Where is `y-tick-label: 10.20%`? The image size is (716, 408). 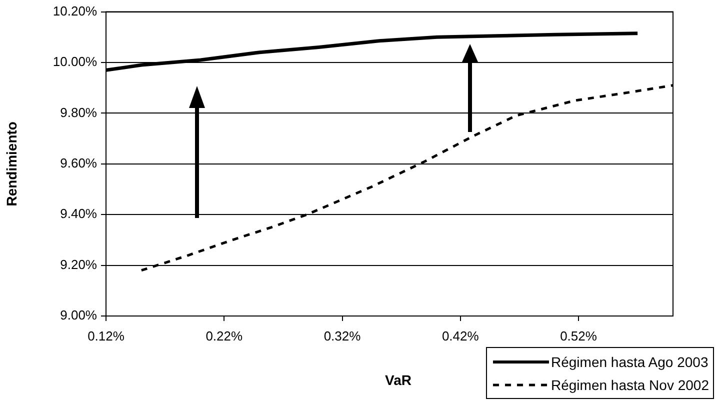 y-tick-label: 10.20% is located at coordinates (75, 10).